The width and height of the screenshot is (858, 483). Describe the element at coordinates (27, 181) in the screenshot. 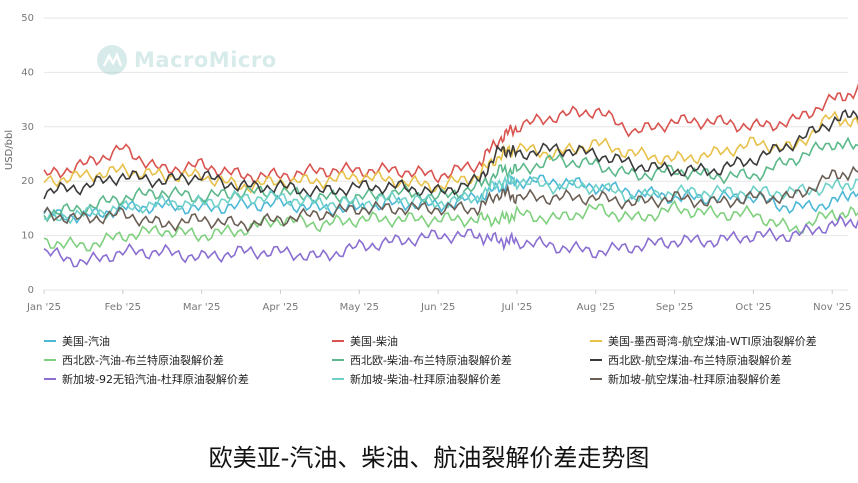

I see `y-tick-label: 20` at that location.